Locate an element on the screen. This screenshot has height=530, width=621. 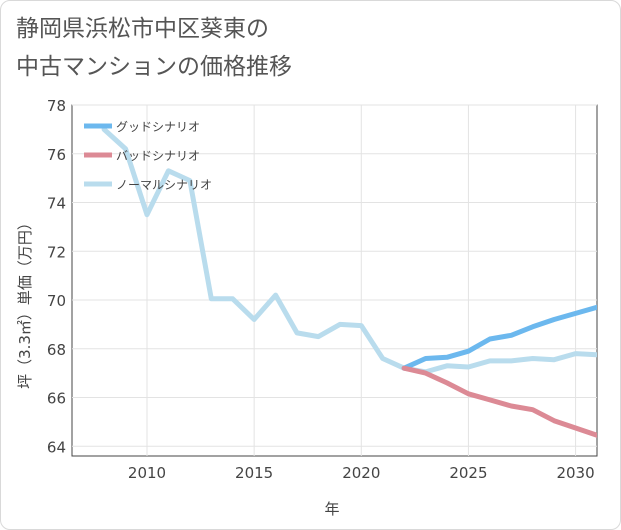
legend-label-bad: バッドシナリオ is located at coordinates (158, 156).